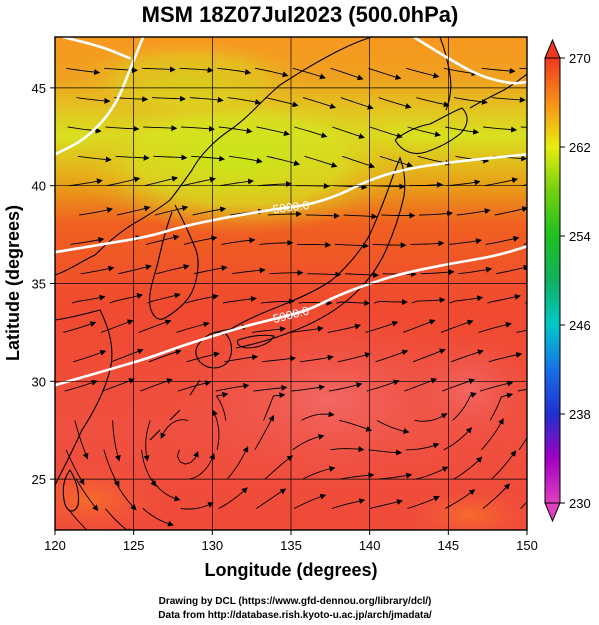 This screenshot has width=599, height=625. Describe the element at coordinates (300, 14) in the screenshot. I see `map-title: MSM 18Z07Jul2023 (500.0hPa)` at that location.